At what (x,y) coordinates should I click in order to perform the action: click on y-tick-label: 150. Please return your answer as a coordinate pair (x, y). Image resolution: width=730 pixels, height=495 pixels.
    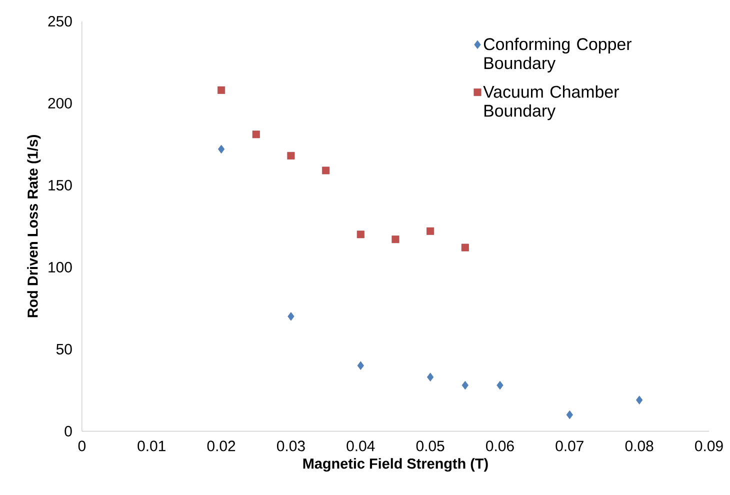
    Looking at the image, I should click on (60, 185).